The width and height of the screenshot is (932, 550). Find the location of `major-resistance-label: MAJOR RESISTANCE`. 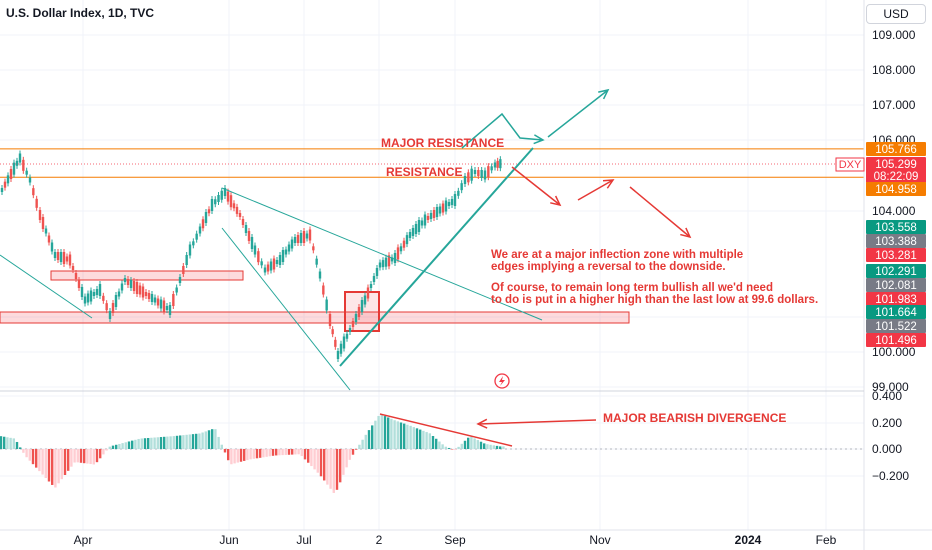

major-resistance-label: MAJOR RESISTANCE is located at coordinates (442, 143).